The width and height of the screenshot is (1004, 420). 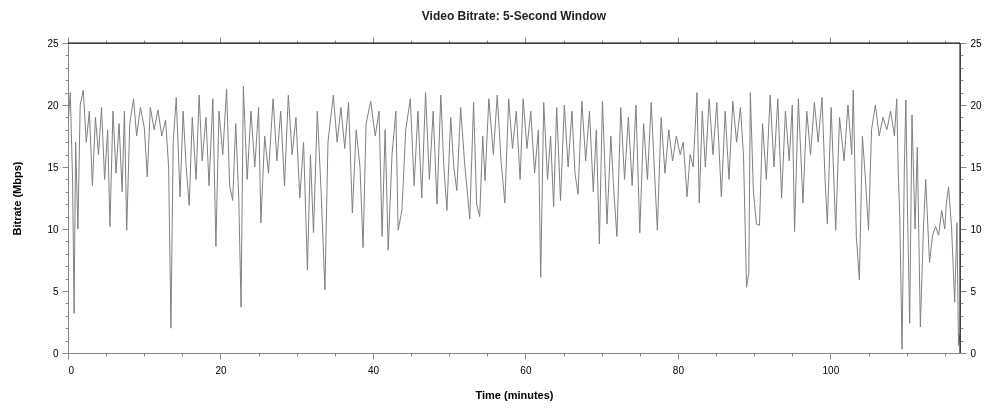 I want to click on x-tick-label: 80, so click(x=678, y=370).